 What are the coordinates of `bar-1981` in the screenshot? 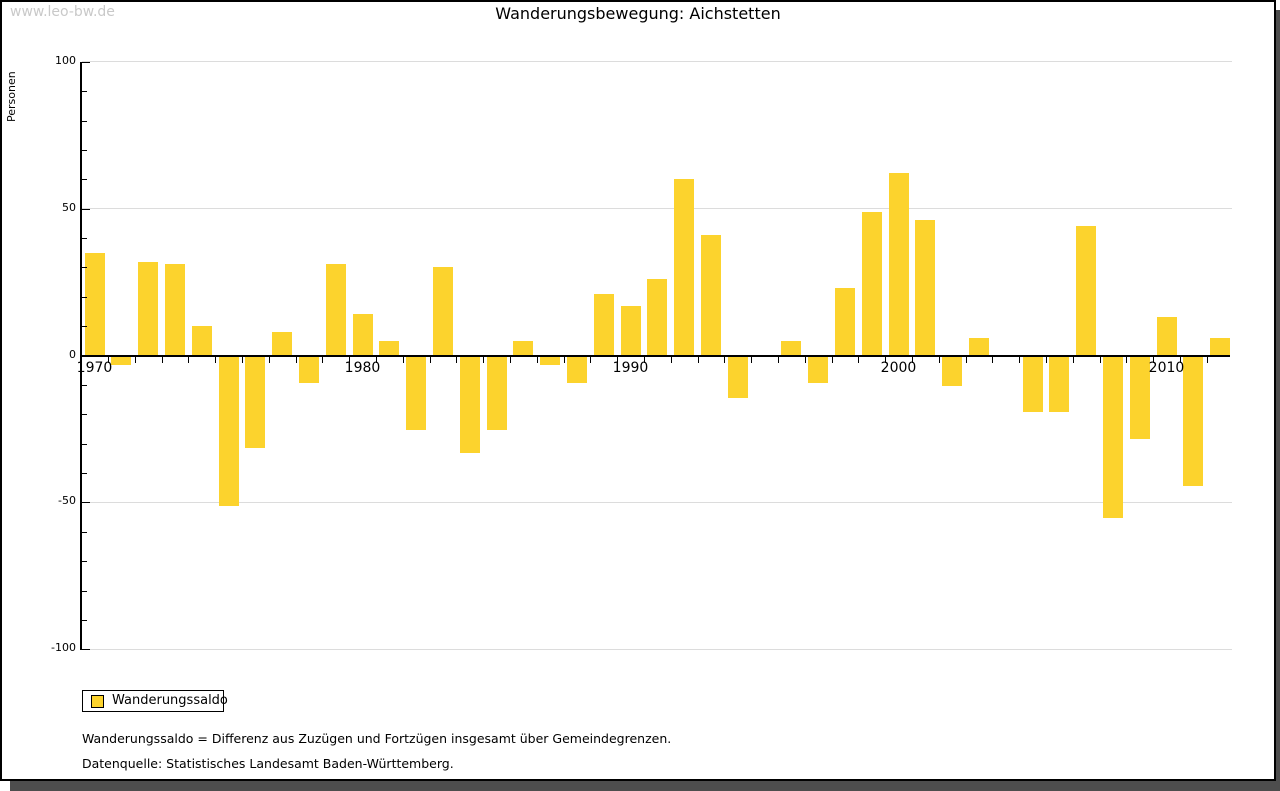 It's located at (389, 348).